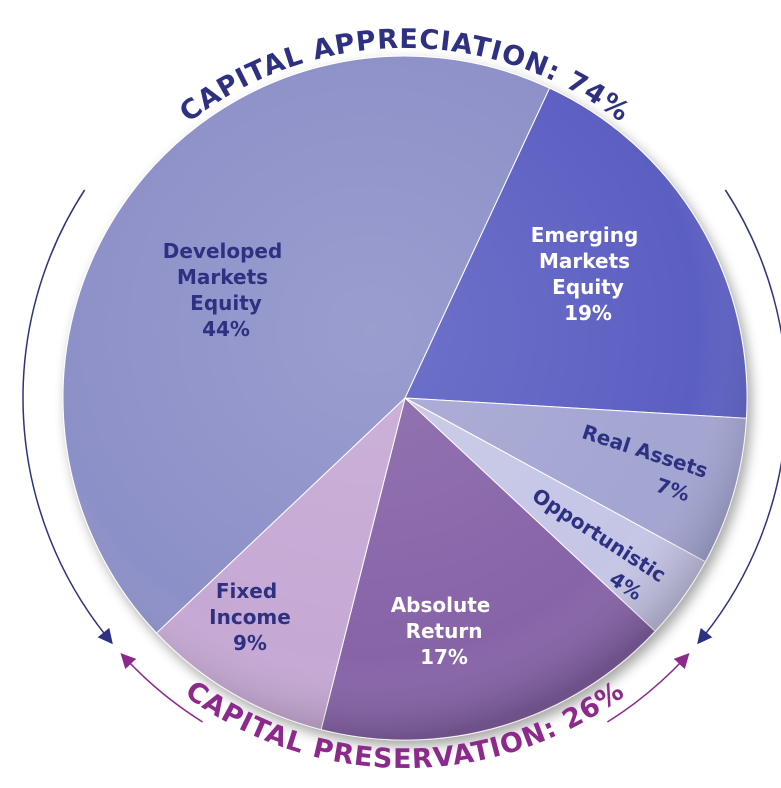 The image size is (781, 788). I want to click on value-label: 17%, so click(444, 657).